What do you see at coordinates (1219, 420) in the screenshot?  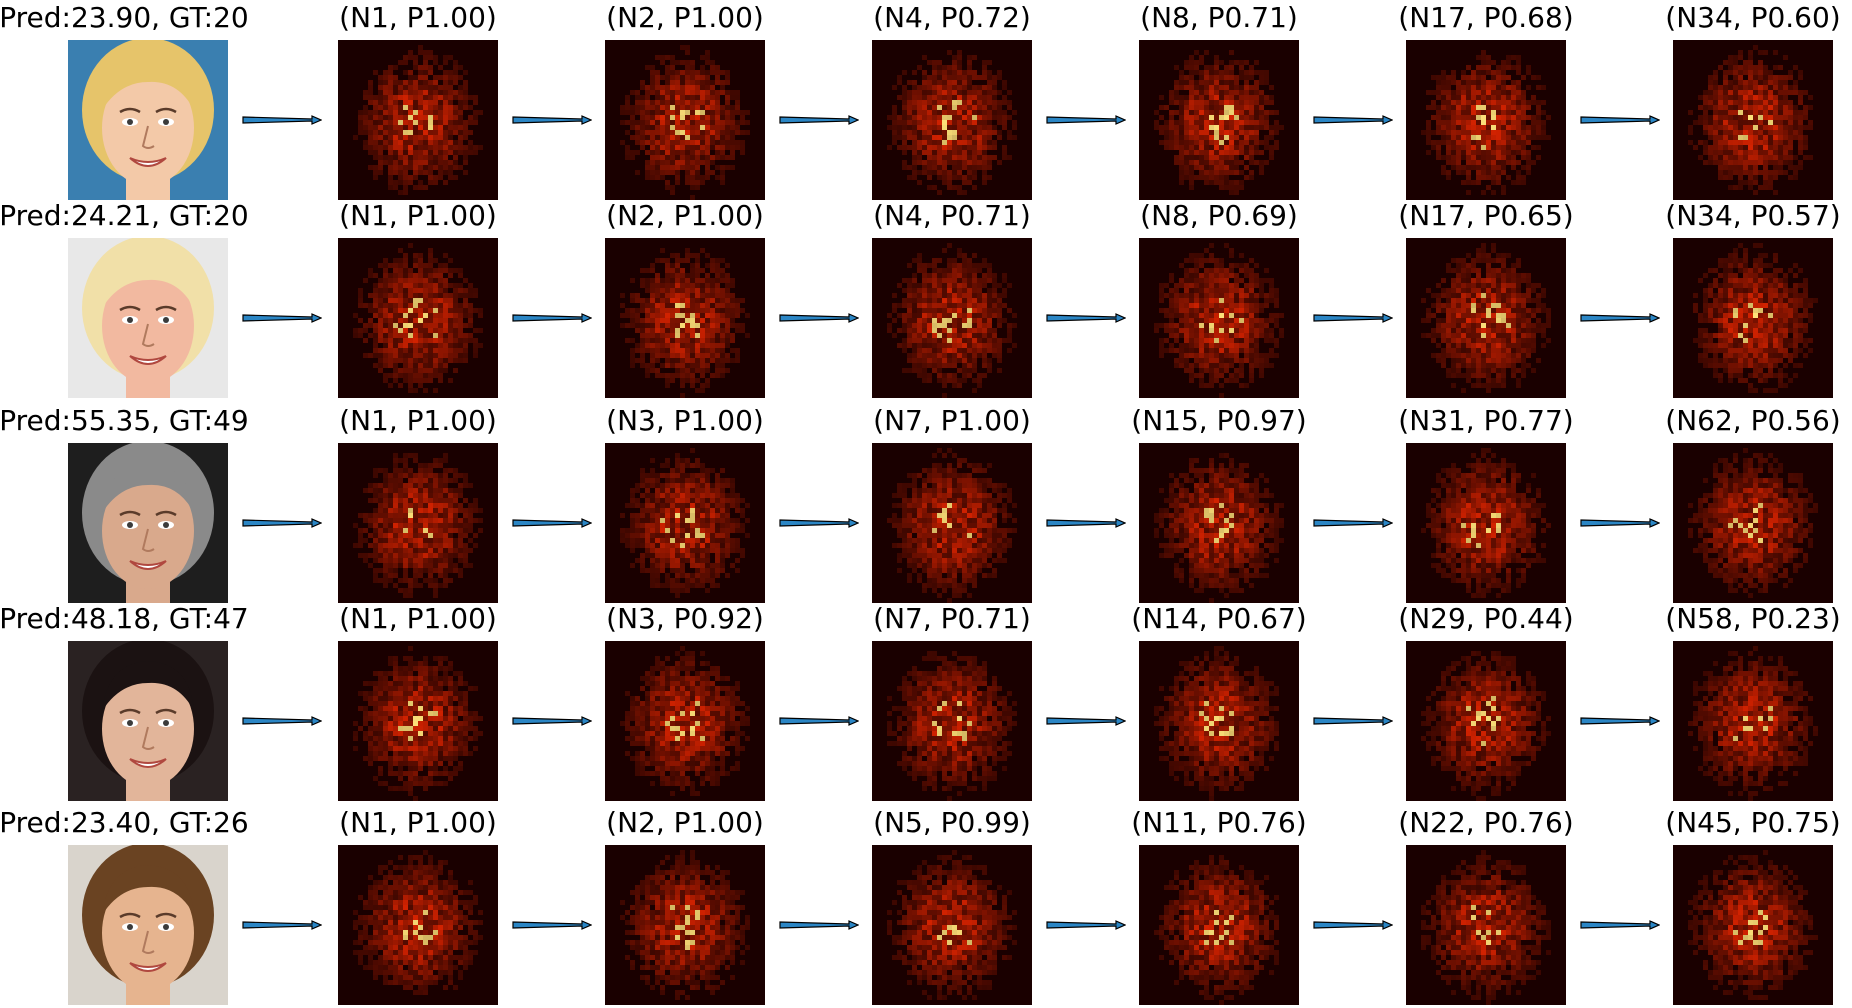 I see `heatmap-label: (N15, P0.97)` at bounding box center [1219, 420].